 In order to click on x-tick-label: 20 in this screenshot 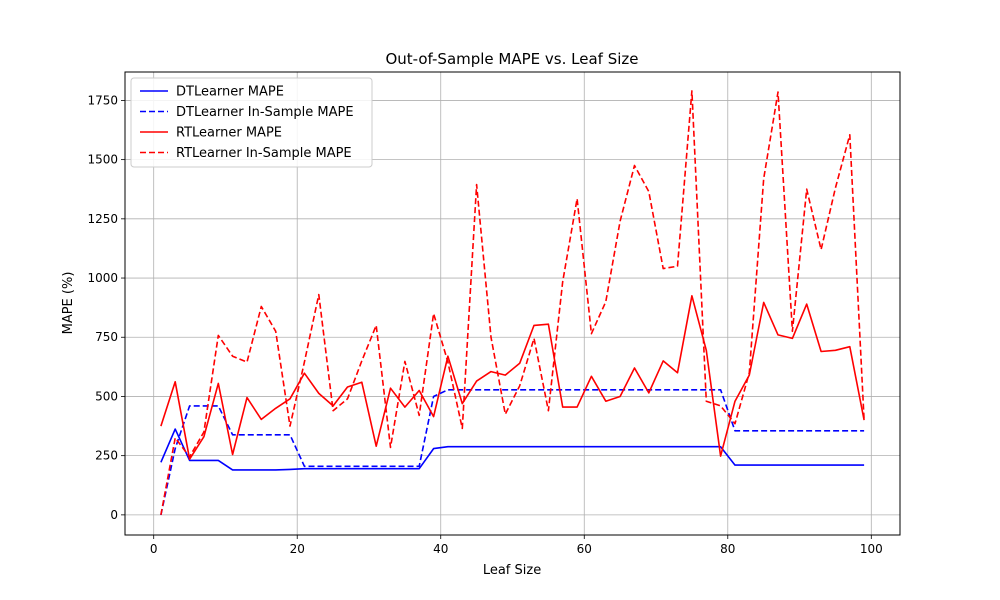, I will do `click(297, 549)`.